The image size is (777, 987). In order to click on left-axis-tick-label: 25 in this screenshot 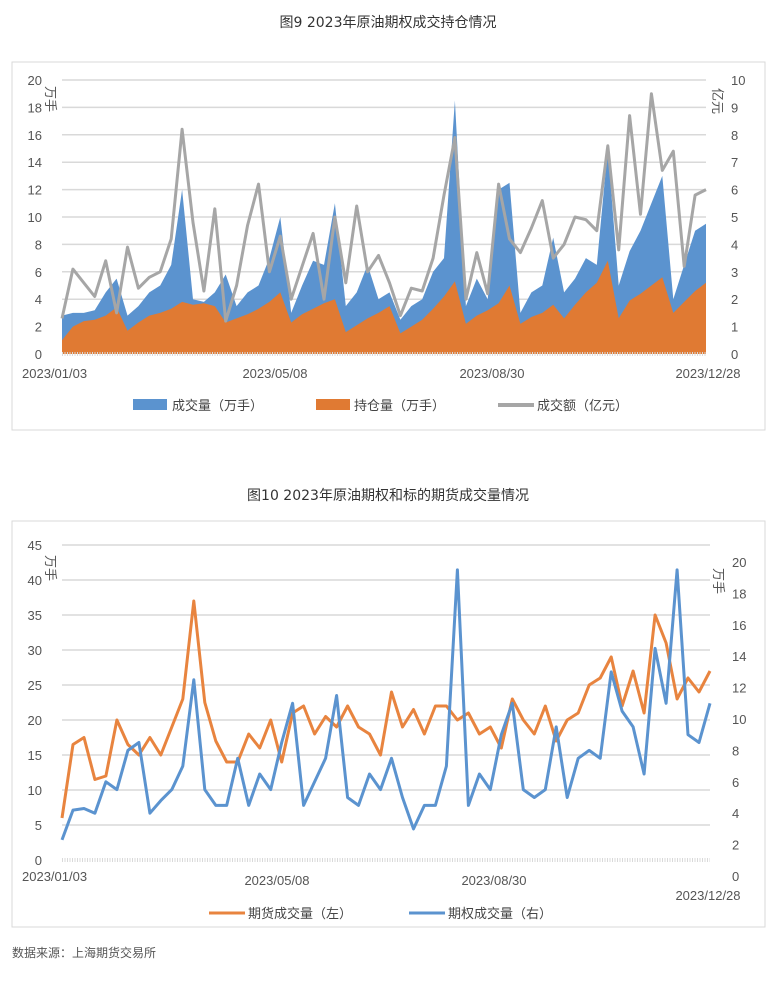, I will do `click(35, 685)`.